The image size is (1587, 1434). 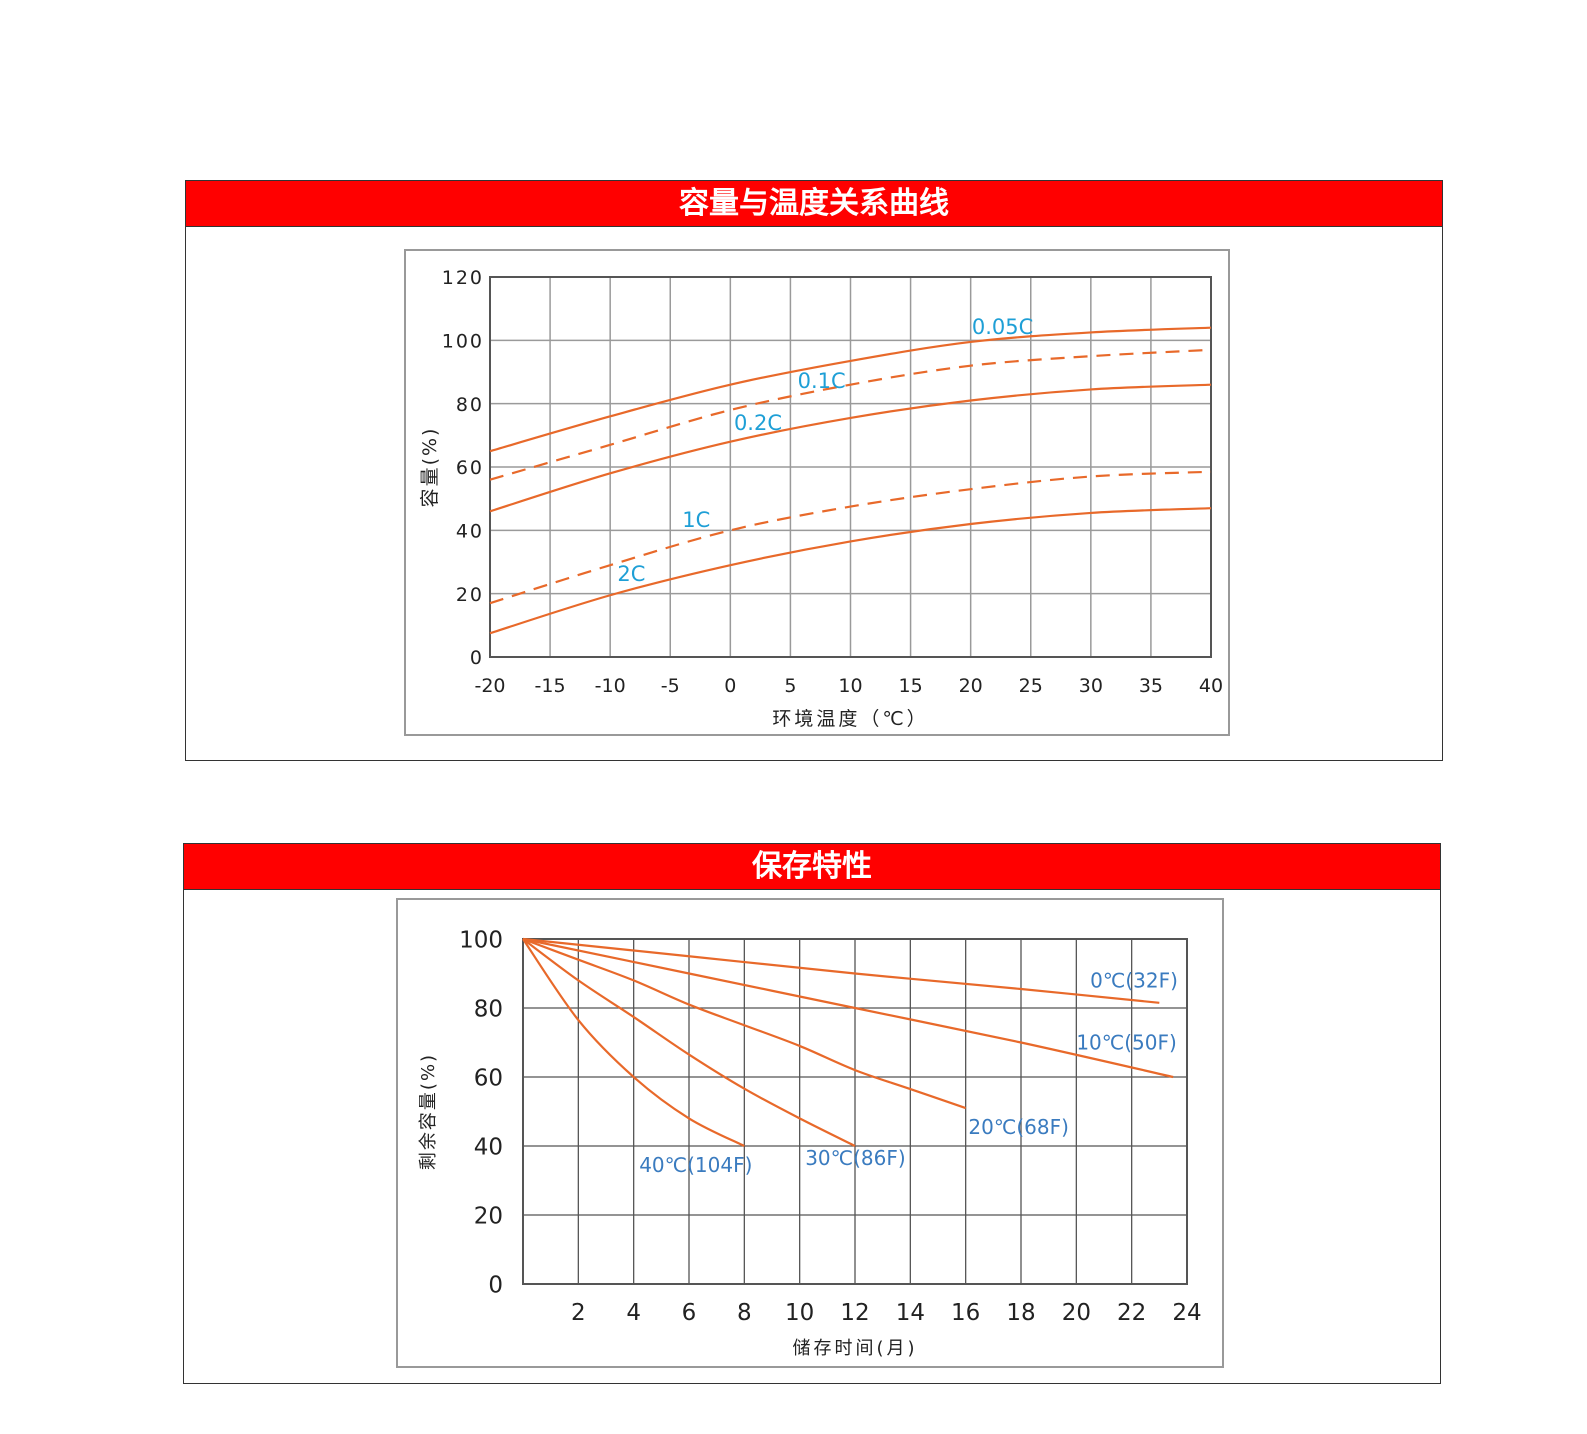 I want to click on x-axis-label: 储存时间(月), so click(x=854, y=1348).